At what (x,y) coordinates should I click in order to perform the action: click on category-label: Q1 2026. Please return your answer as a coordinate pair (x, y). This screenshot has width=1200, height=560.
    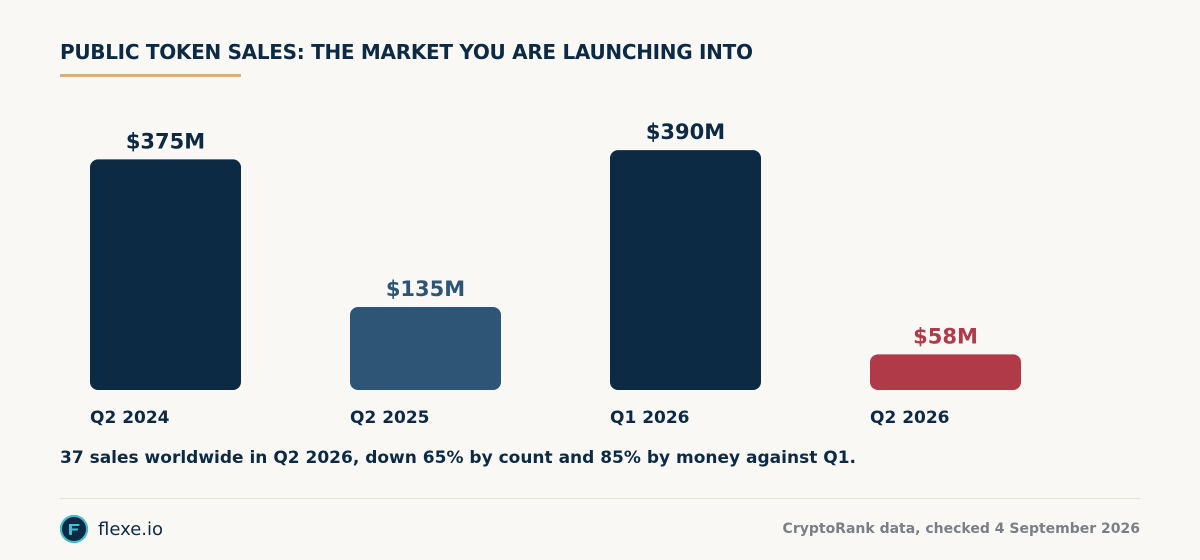
    Looking at the image, I should click on (650, 418).